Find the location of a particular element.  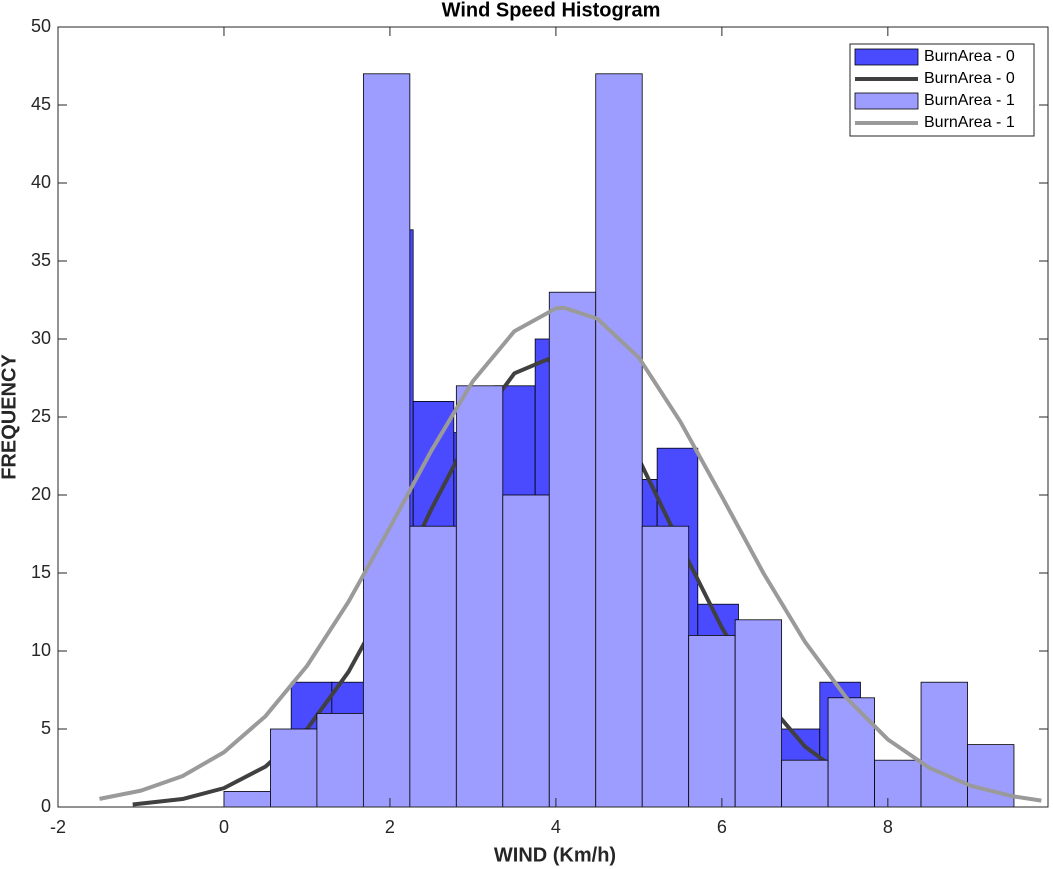

y-tick-label: 40 is located at coordinates (41, 182).